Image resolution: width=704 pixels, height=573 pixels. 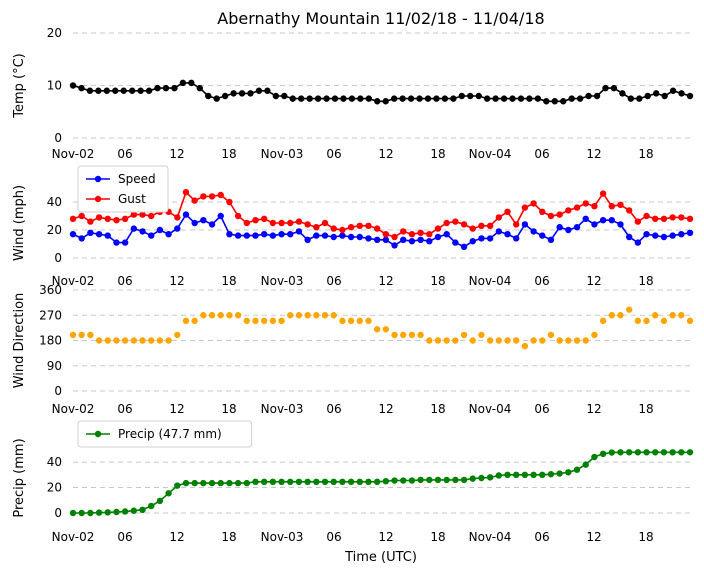 What do you see at coordinates (381, 482) in the screenshot?
I see `precip-47-7-mm-series-line` at bounding box center [381, 482].